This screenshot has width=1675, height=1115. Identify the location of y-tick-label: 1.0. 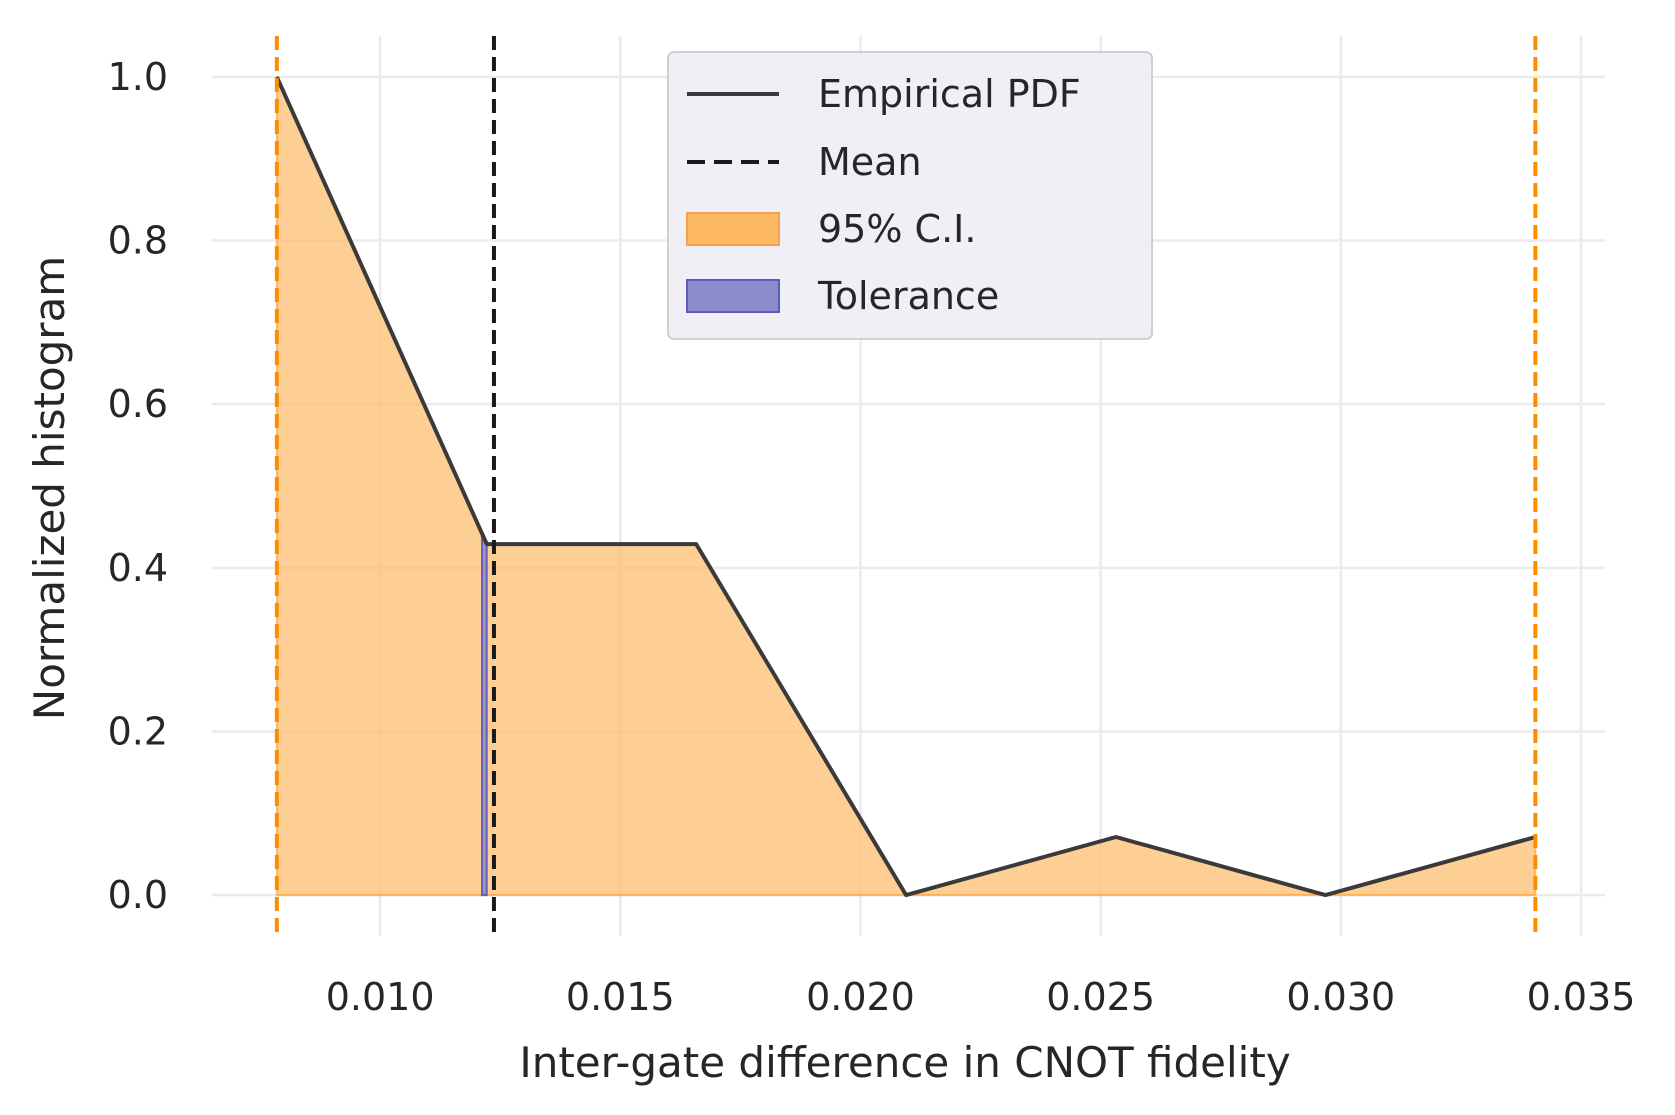
(138, 77).